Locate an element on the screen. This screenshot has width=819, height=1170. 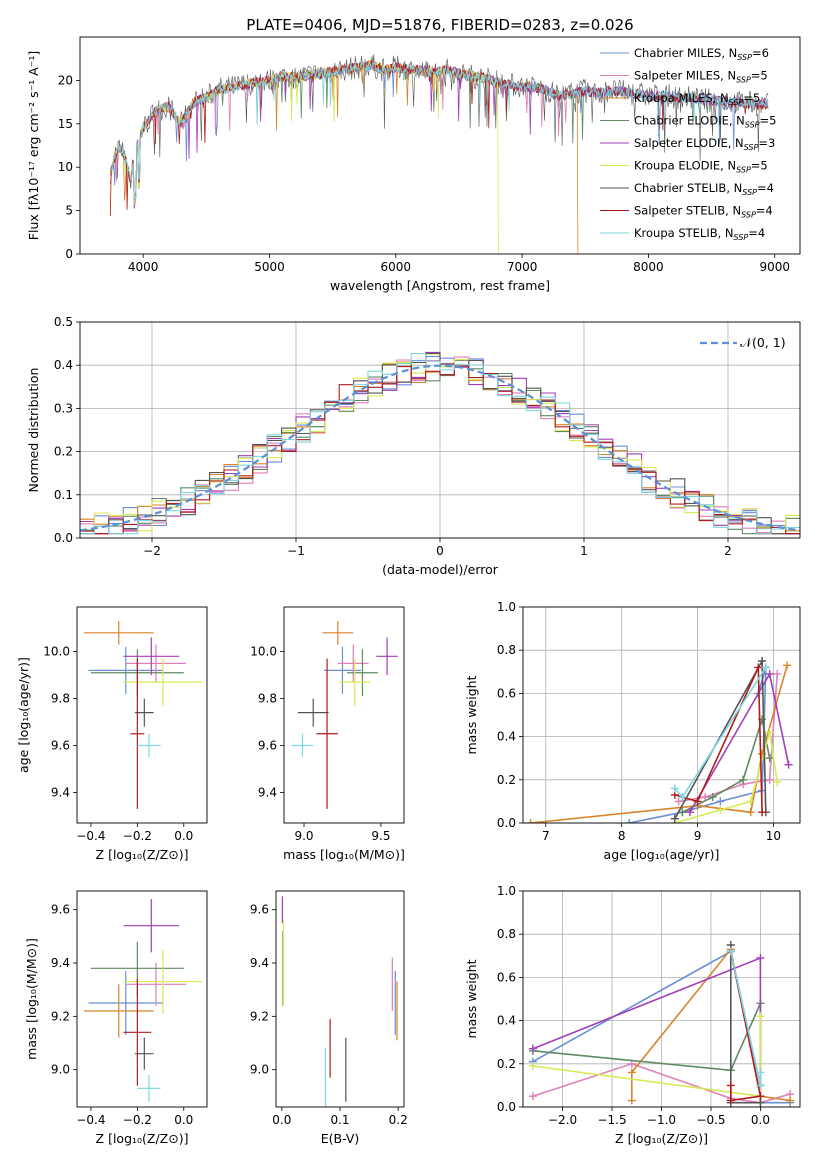
normal-curve is located at coordinates (440, 448).